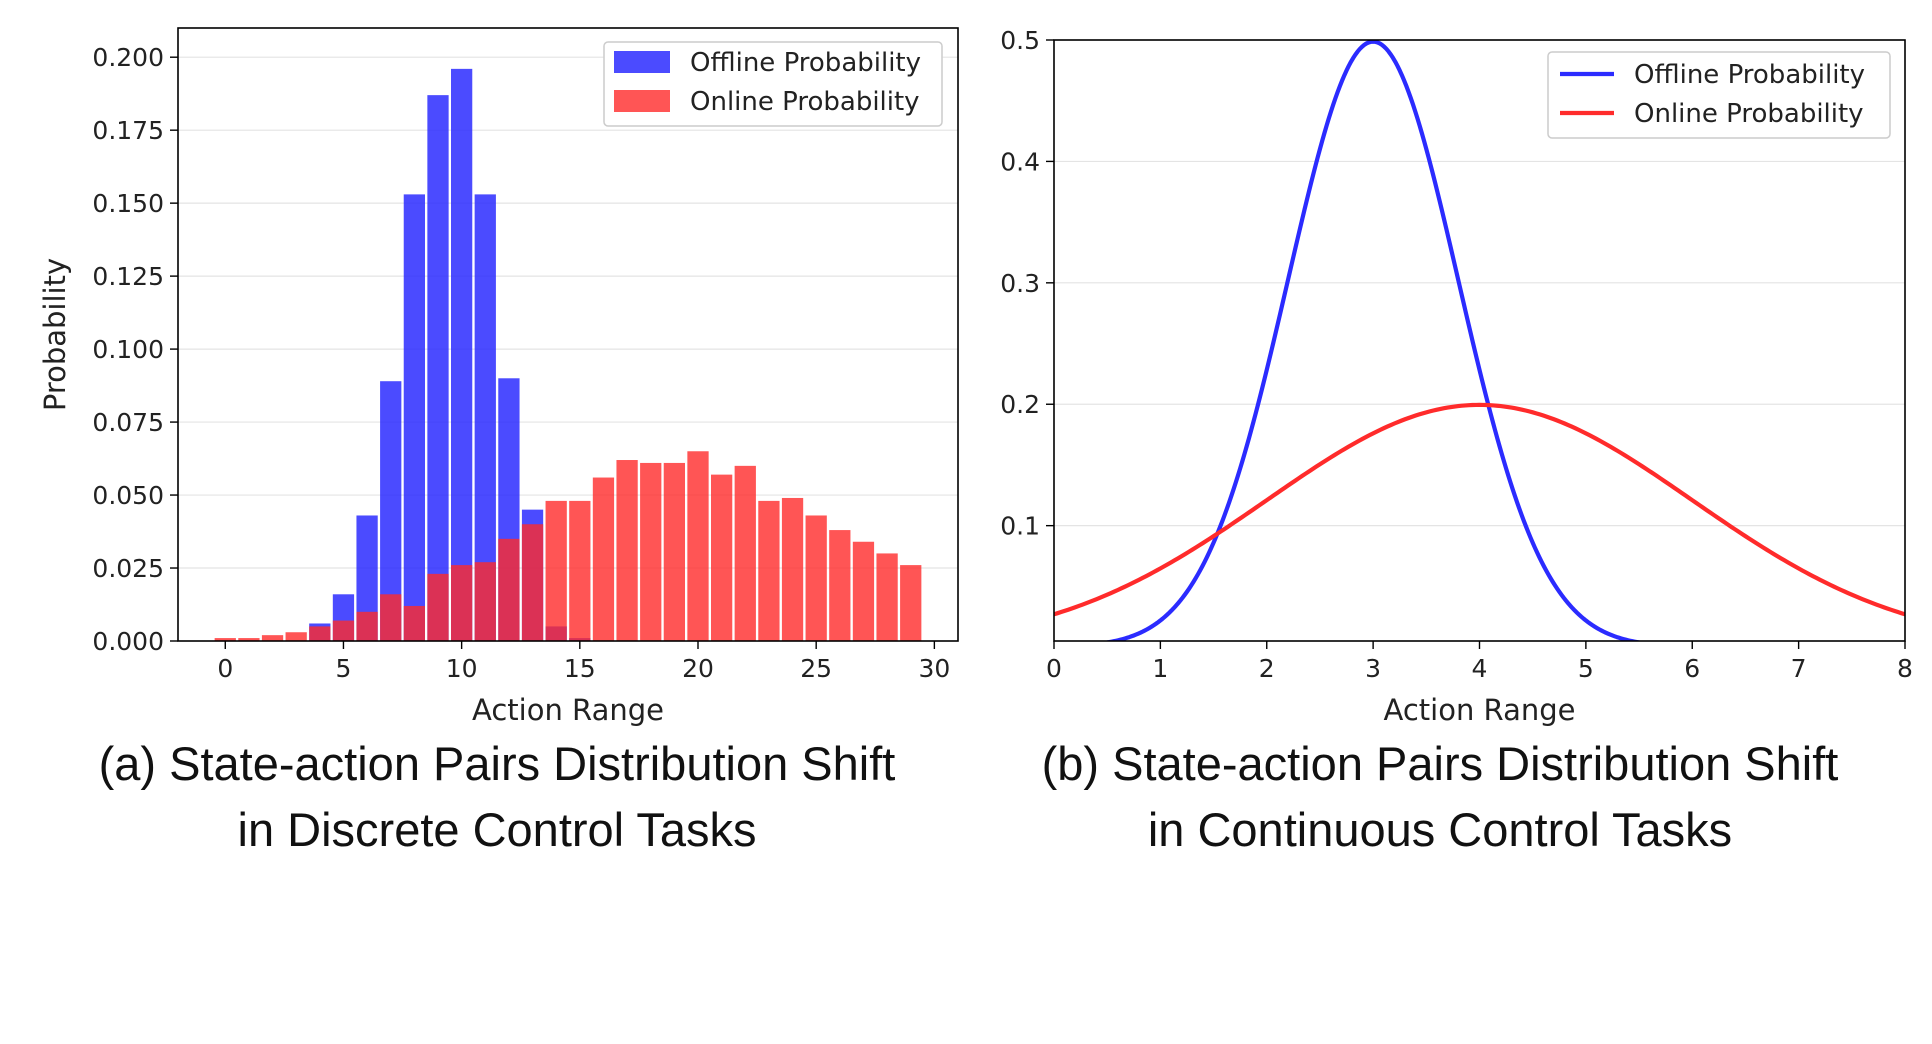  What do you see at coordinates (1020, 161) in the screenshot?
I see `chart-b-y-tick-label: 0.4` at bounding box center [1020, 161].